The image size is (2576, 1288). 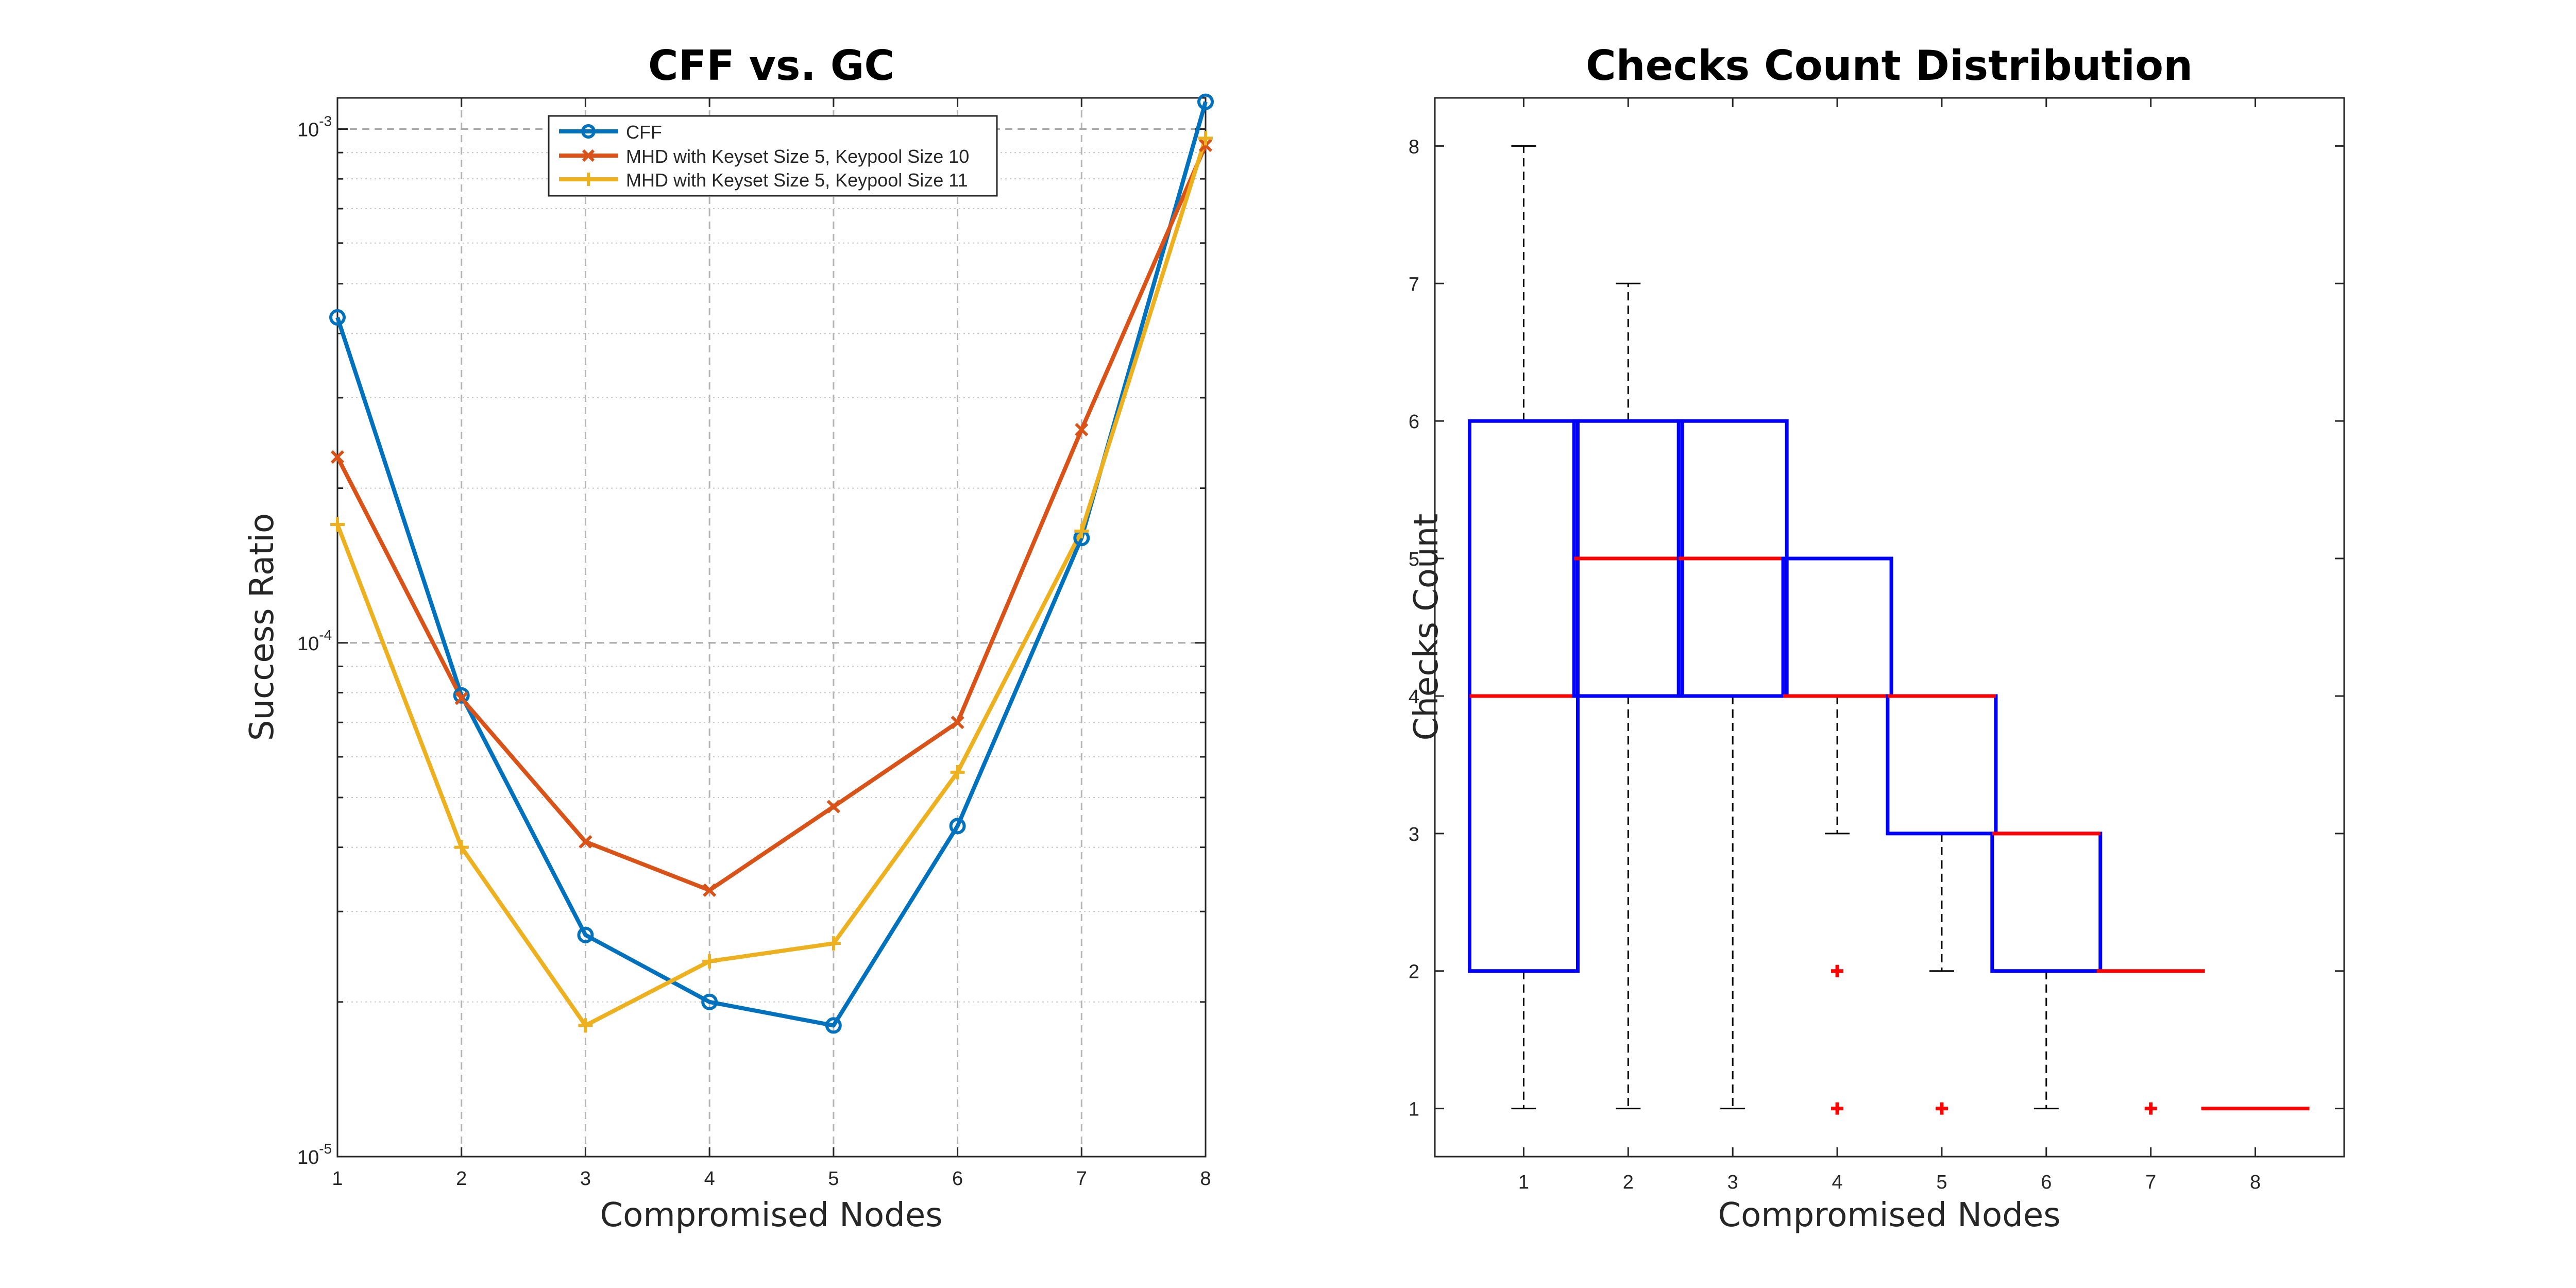 I want to click on y-tick-label: 2, so click(x=1414, y=972).